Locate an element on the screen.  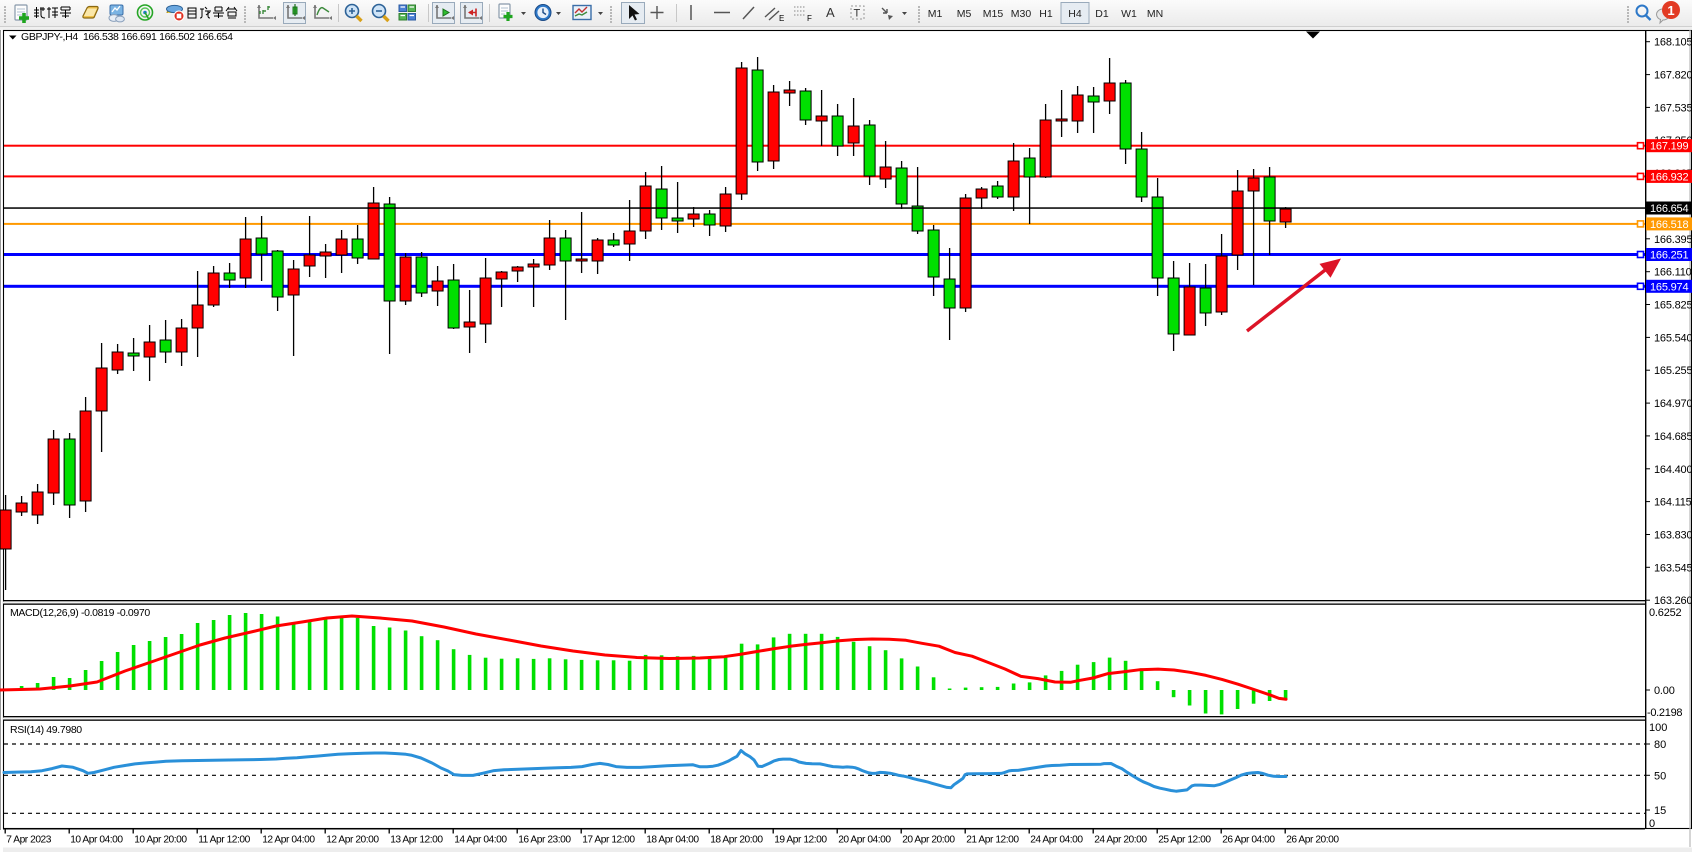
svg-text: 15 is located at coordinates (1660, 811).